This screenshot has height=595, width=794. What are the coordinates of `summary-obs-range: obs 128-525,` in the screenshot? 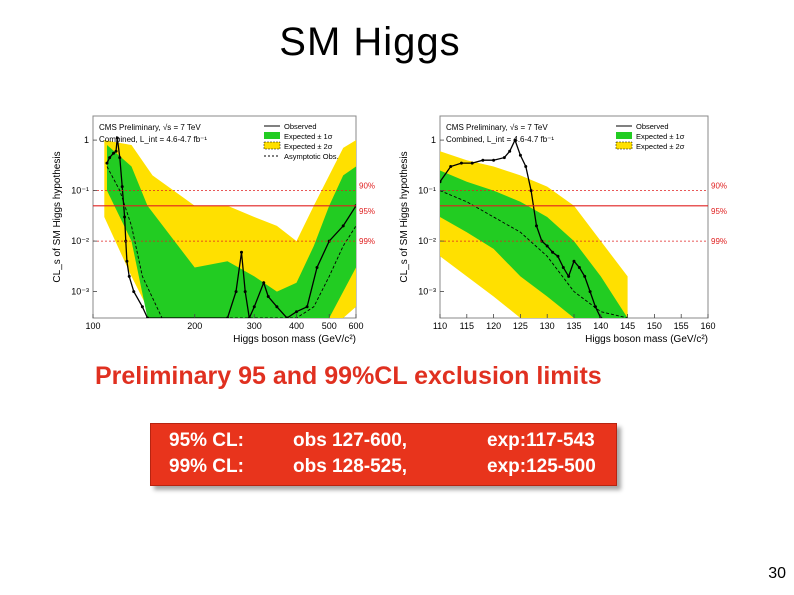 It's located at (350, 466).